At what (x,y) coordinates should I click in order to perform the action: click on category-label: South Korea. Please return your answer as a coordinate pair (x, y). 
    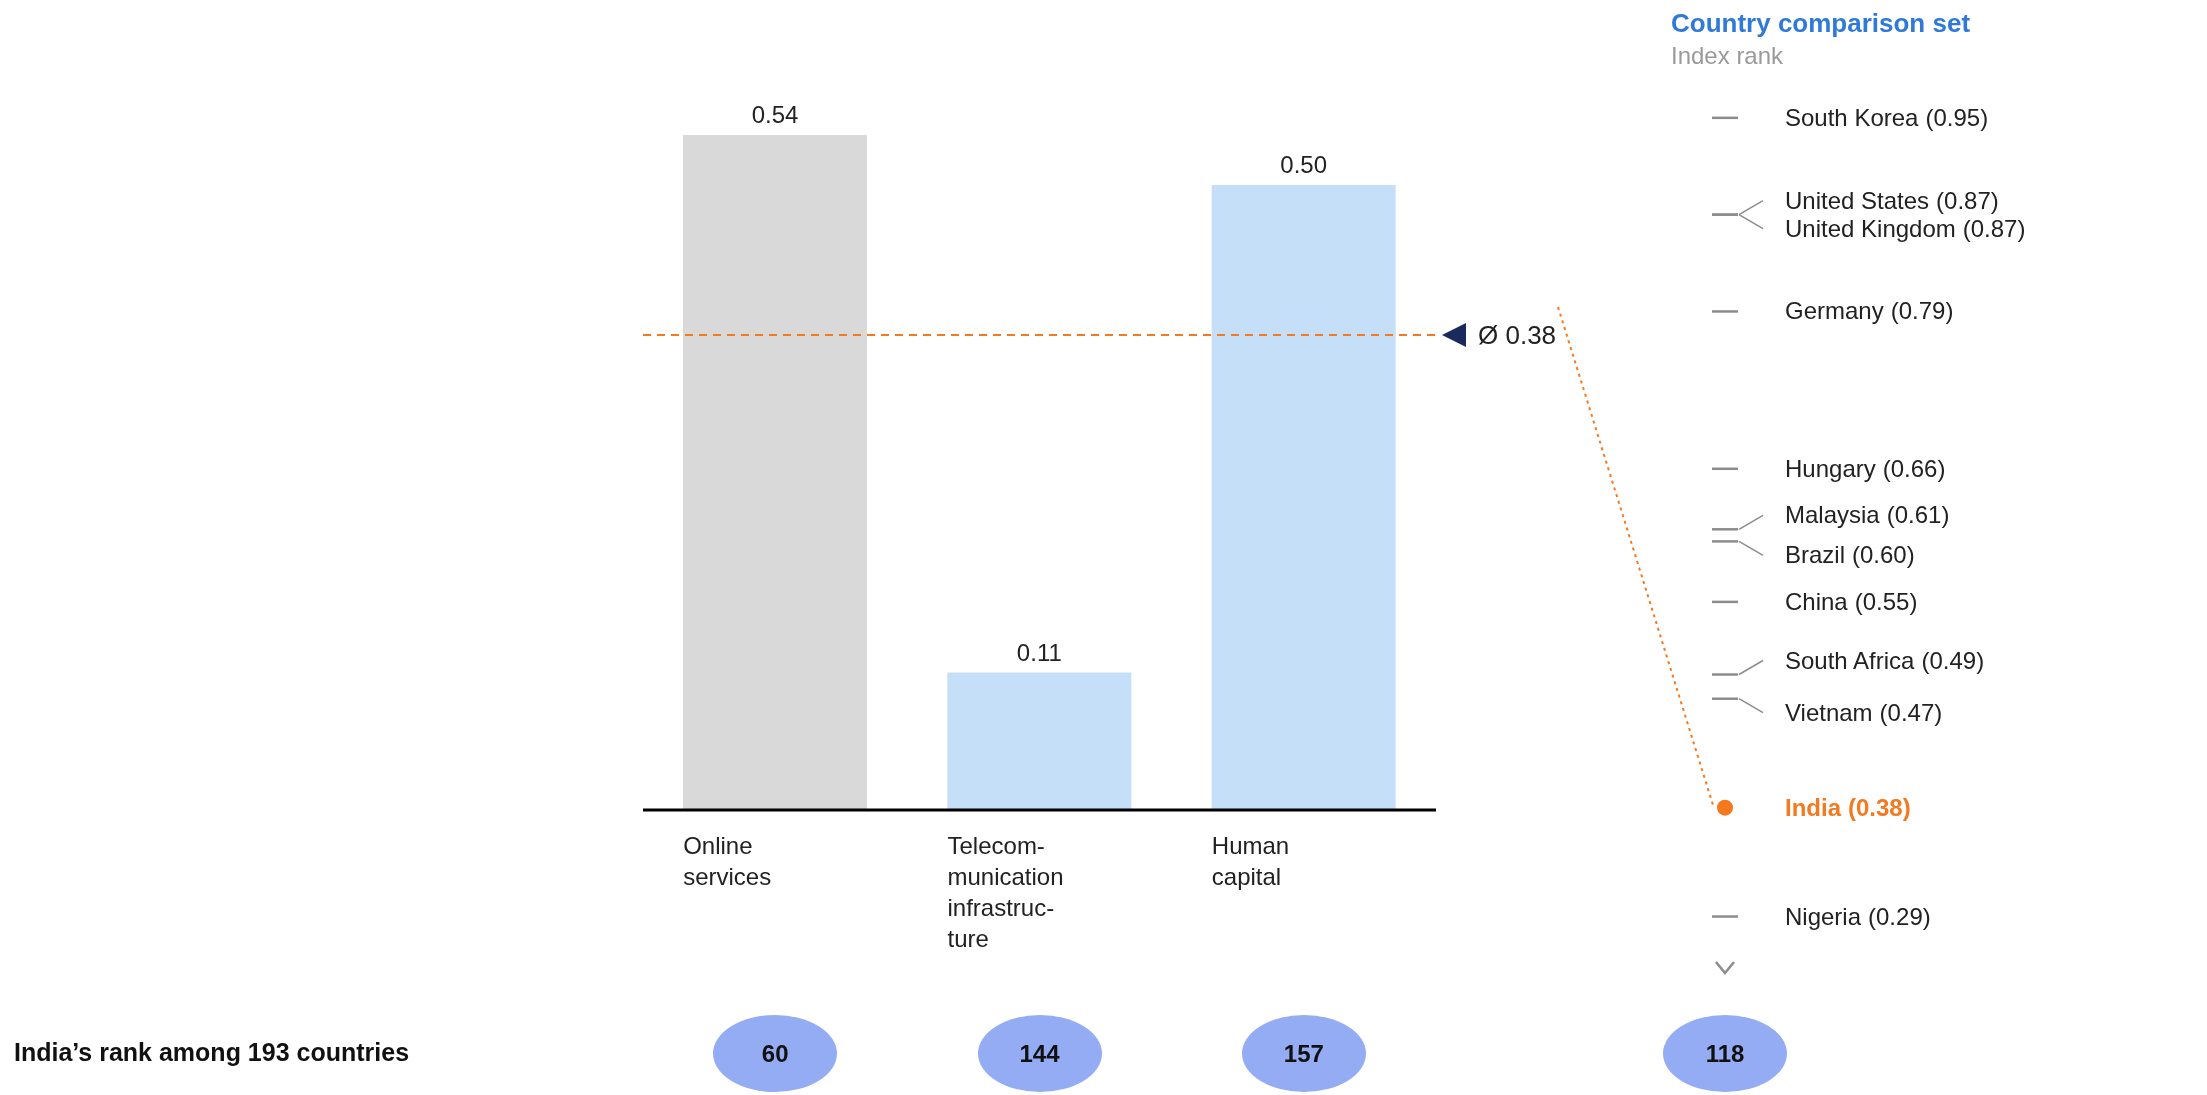
    Looking at the image, I should click on (1852, 117).